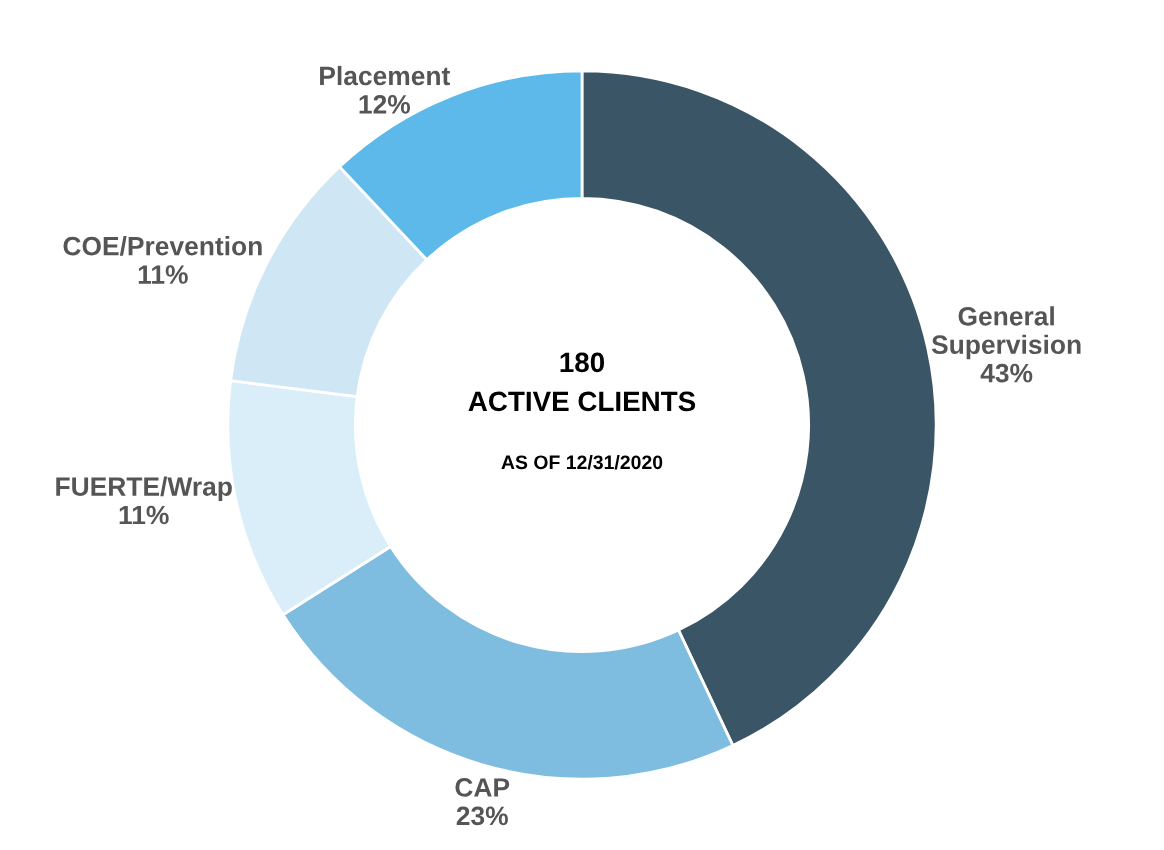 The image size is (1164, 850). Describe the element at coordinates (482, 787) in the screenshot. I see `slice-label: CAP` at that location.